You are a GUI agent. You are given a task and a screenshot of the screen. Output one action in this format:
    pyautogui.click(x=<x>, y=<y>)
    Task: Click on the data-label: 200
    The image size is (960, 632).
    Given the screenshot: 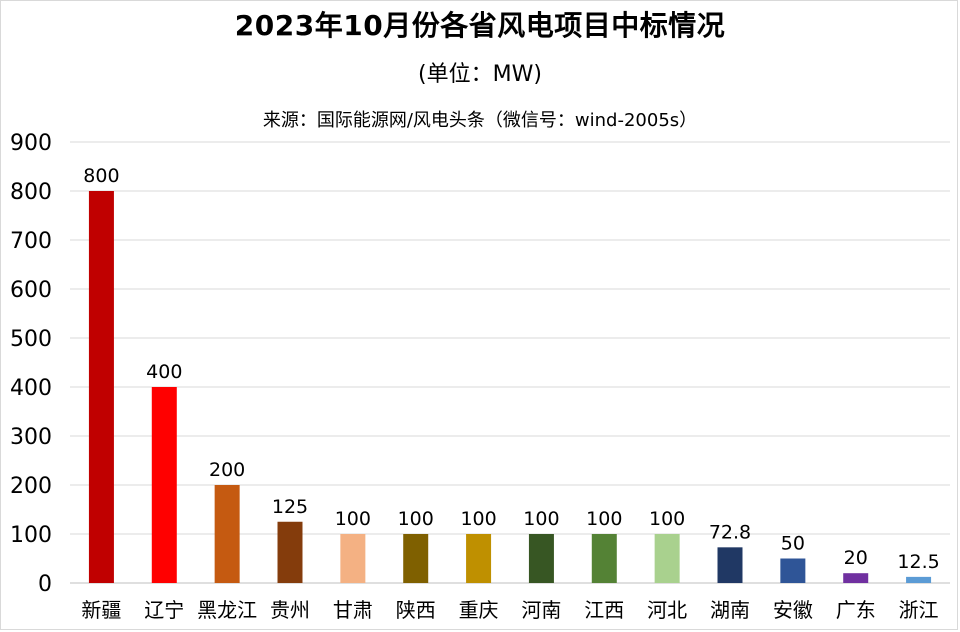 What is the action you would take?
    pyautogui.click(x=227, y=470)
    